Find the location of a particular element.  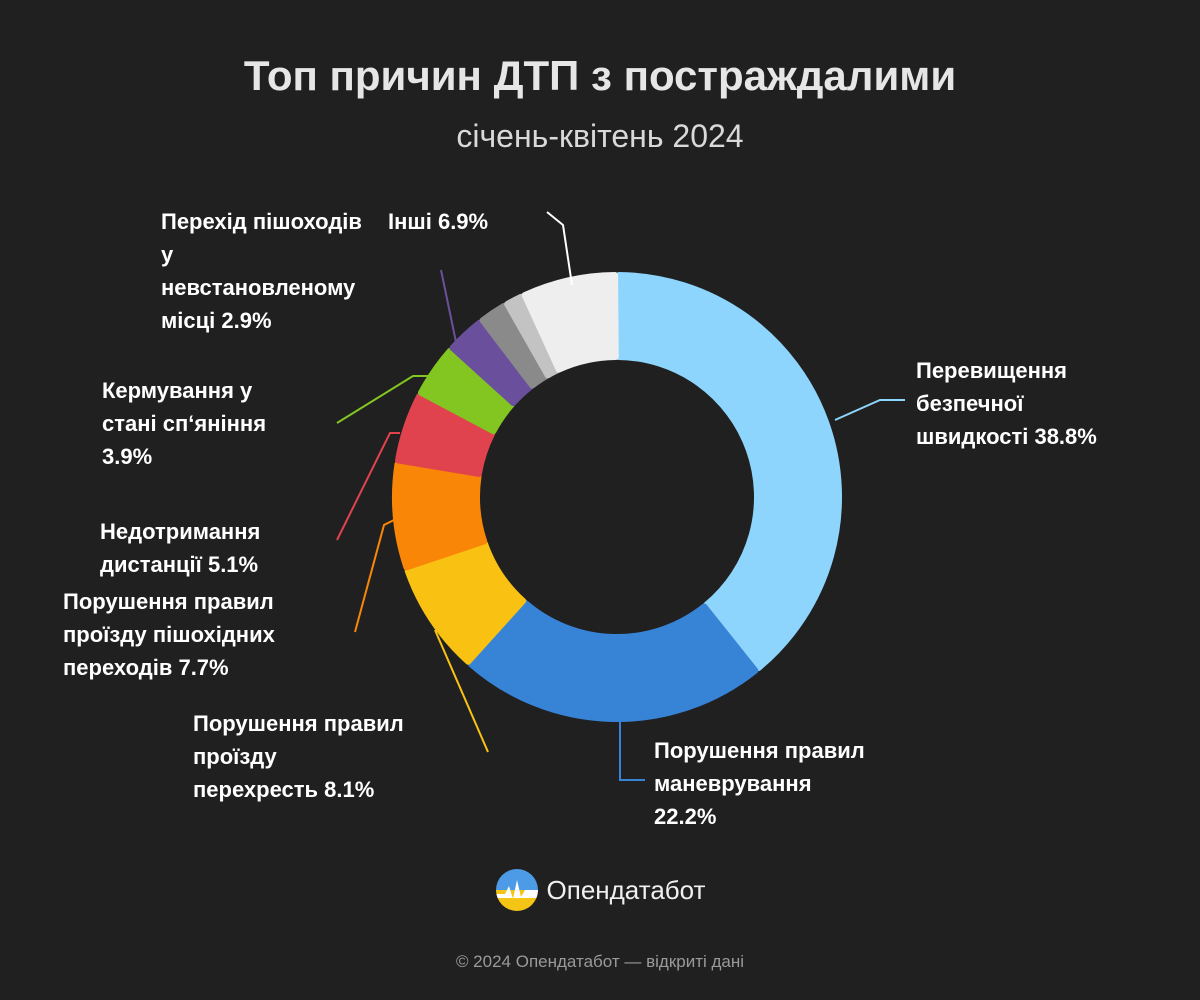

slice-label-line: переходів 7.7% is located at coordinates (146, 667).